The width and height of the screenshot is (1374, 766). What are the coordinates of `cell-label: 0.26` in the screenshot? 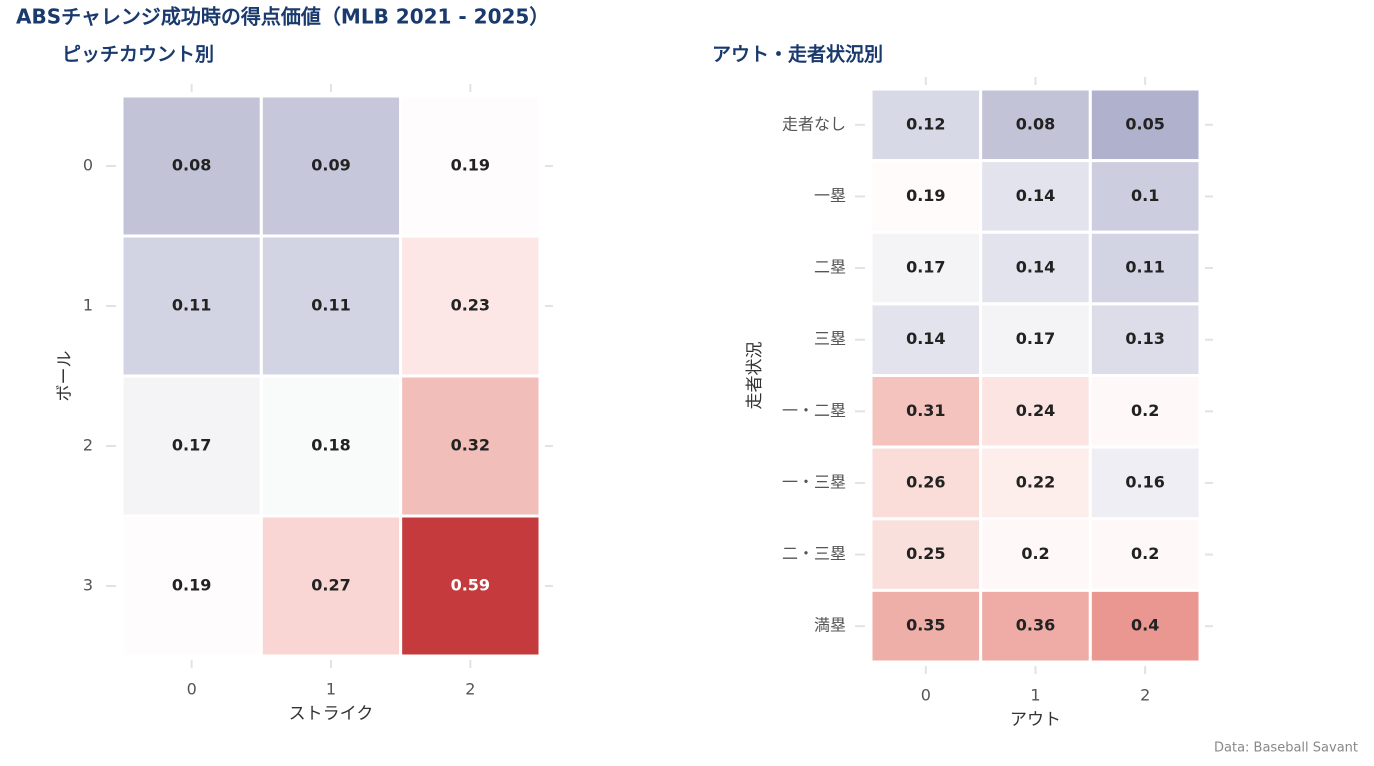 It's located at (925, 481).